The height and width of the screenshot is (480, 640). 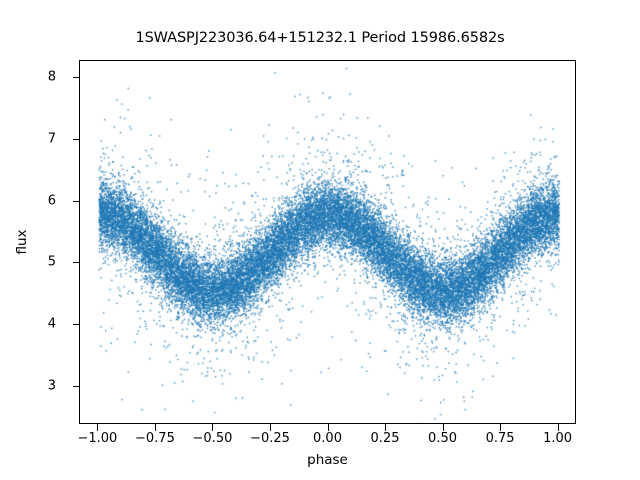 What do you see at coordinates (51, 77) in the screenshot?
I see `y-tick-label: 8` at bounding box center [51, 77].